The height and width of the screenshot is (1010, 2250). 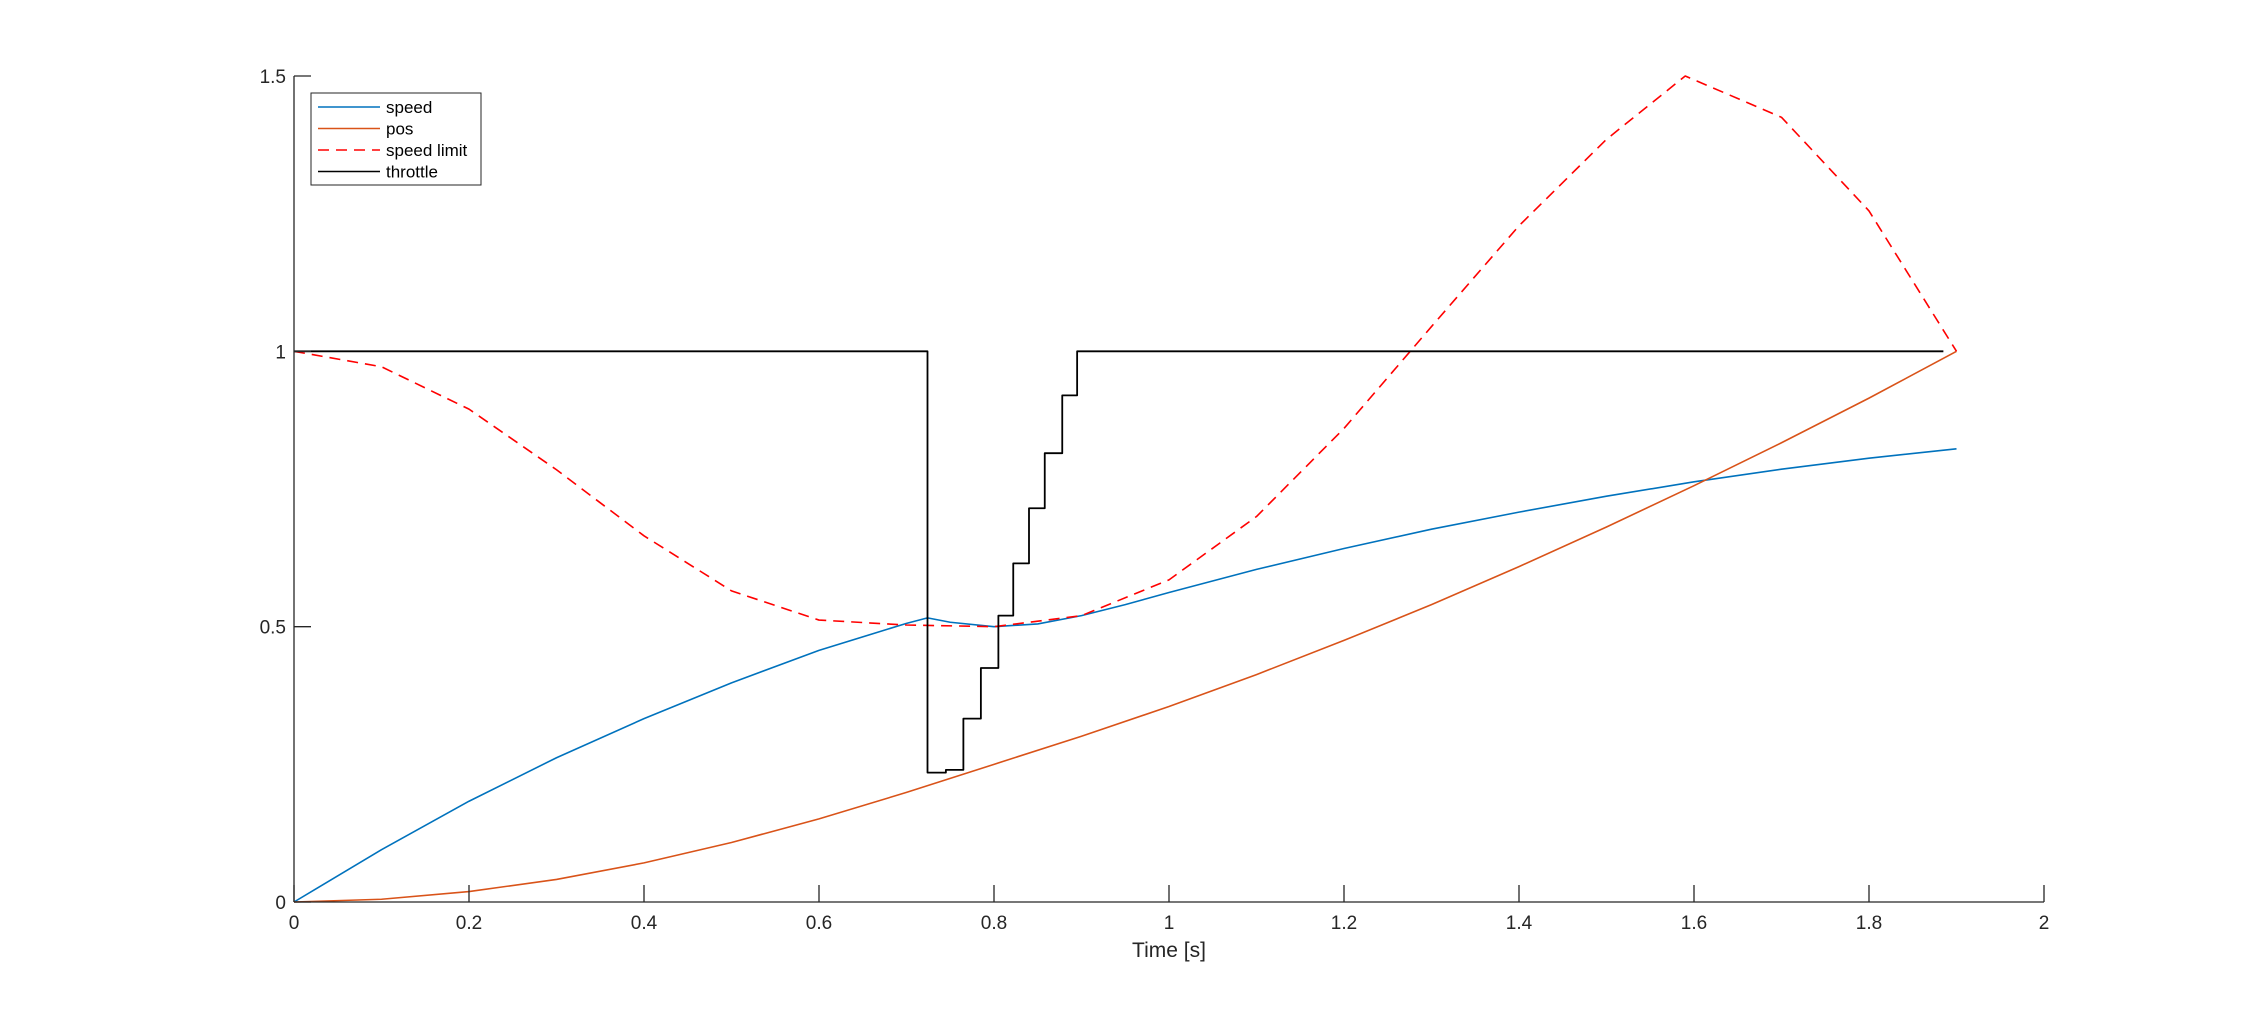 What do you see at coordinates (427, 150) in the screenshot?
I see `legend-label: speed limit` at bounding box center [427, 150].